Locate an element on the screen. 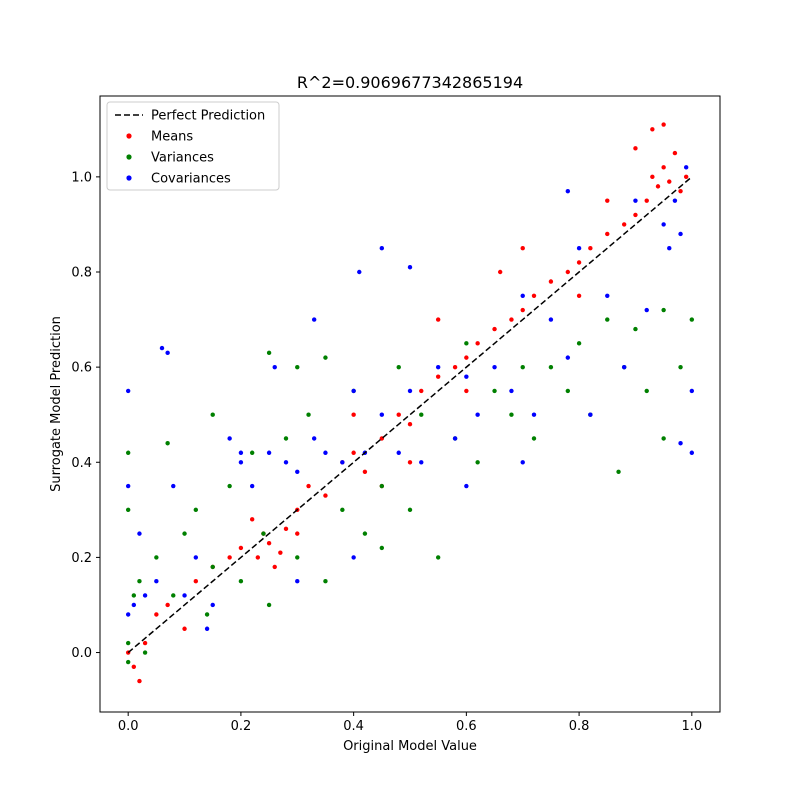 This screenshot has height=800, width=800. x-tick-label: 1.0 is located at coordinates (691, 726).